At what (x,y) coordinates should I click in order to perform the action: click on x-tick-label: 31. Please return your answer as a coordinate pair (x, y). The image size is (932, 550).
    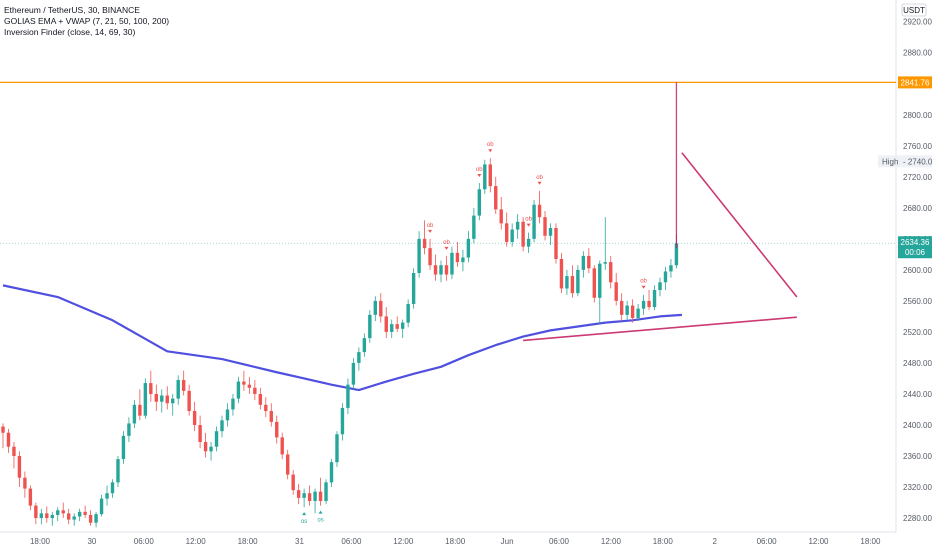
    Looking at the image, I should click on (299, 541).